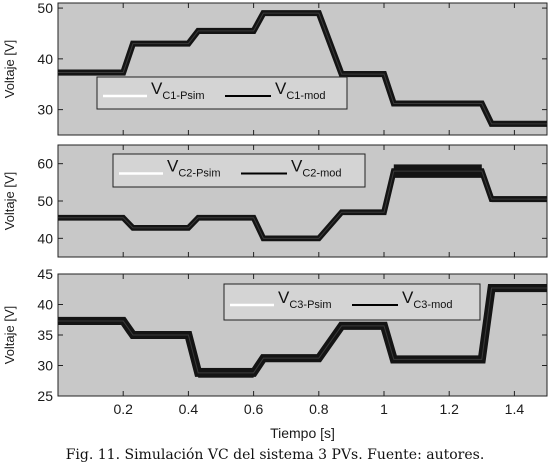 The width and height of the screenshot is (550, 471). Describe the element at coordinates (384, 409) in the screenshot. I see `x-tick-label: 1` at that location.